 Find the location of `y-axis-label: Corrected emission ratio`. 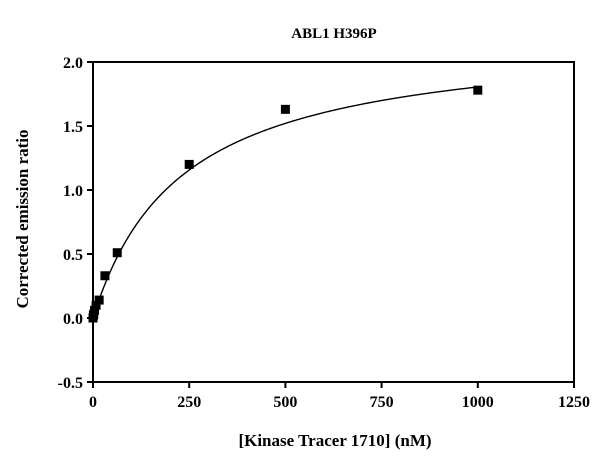

y-axis-label: Corrected emission ratio is located at coordinates (22, 218).